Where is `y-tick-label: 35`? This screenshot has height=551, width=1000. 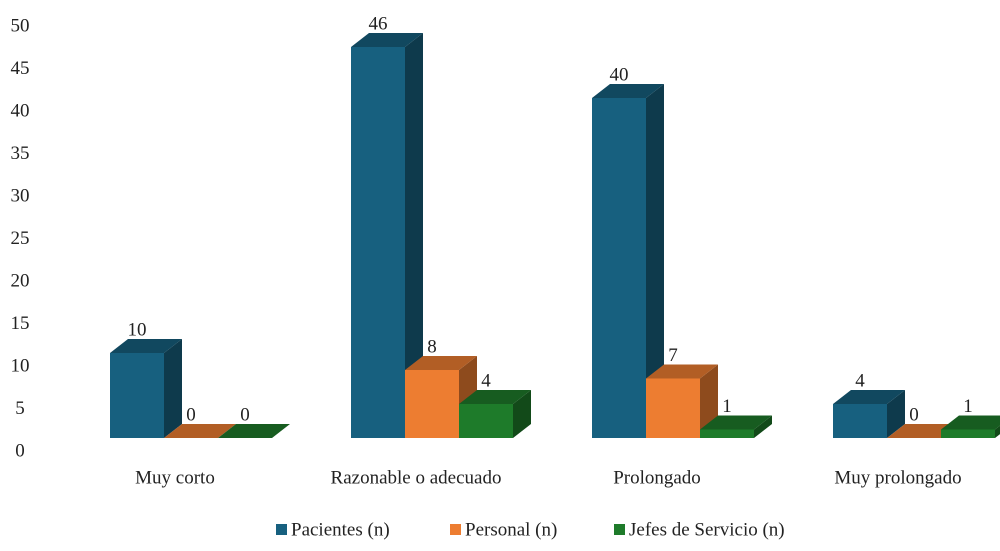
y-tick-label: 35 is located at coordinates (20, 153).